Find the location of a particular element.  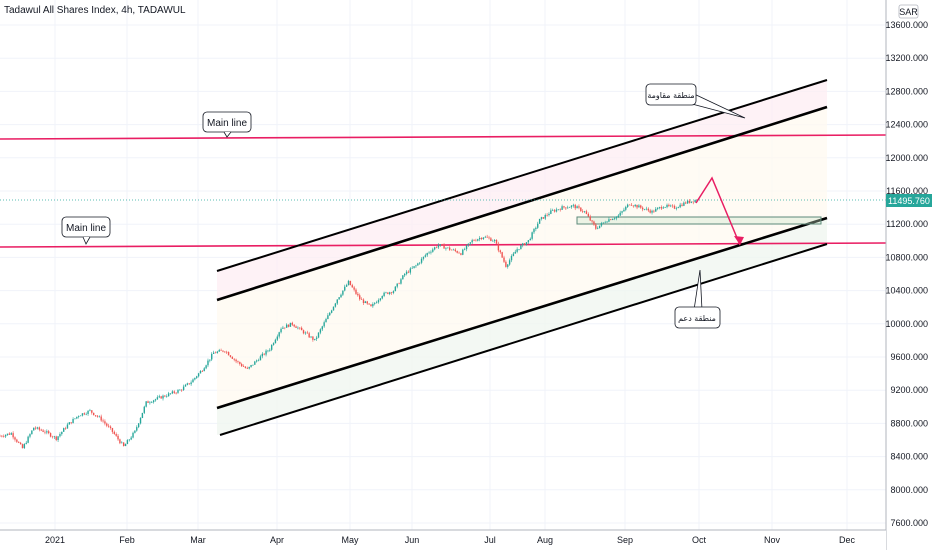

main-line-callout-lower: Main line is located at coordinates (86, 230).